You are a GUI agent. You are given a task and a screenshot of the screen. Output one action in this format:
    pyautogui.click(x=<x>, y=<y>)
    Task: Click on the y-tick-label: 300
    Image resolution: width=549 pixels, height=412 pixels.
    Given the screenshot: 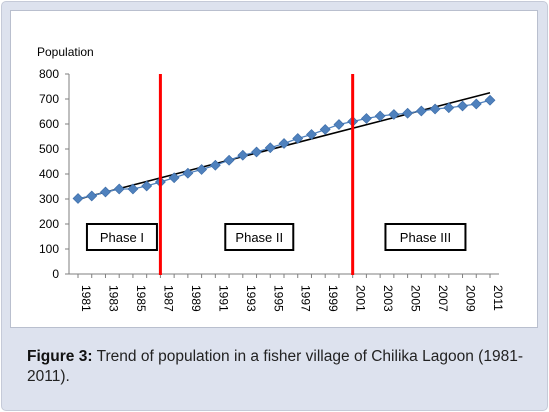 What is the action you would take?
    pyautogui.click(x=49, y=199)
    